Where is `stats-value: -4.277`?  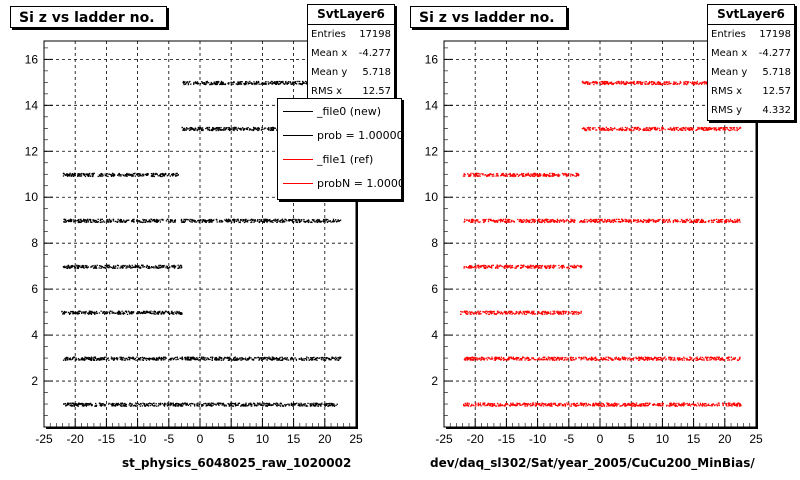
stats-value: -4.277 is located at coordinates (374, 53).